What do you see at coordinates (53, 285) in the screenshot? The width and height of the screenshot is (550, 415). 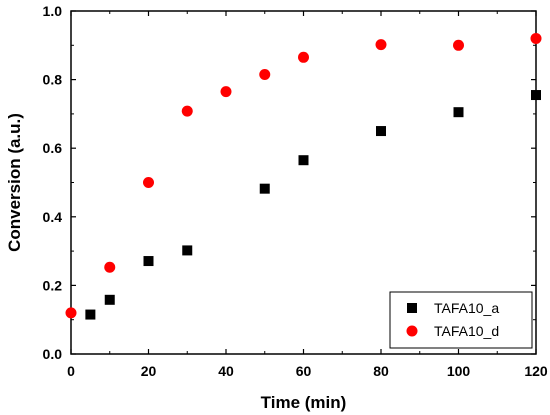 I see `y-tick-label: 0.2` at bounding box center [53, 285].